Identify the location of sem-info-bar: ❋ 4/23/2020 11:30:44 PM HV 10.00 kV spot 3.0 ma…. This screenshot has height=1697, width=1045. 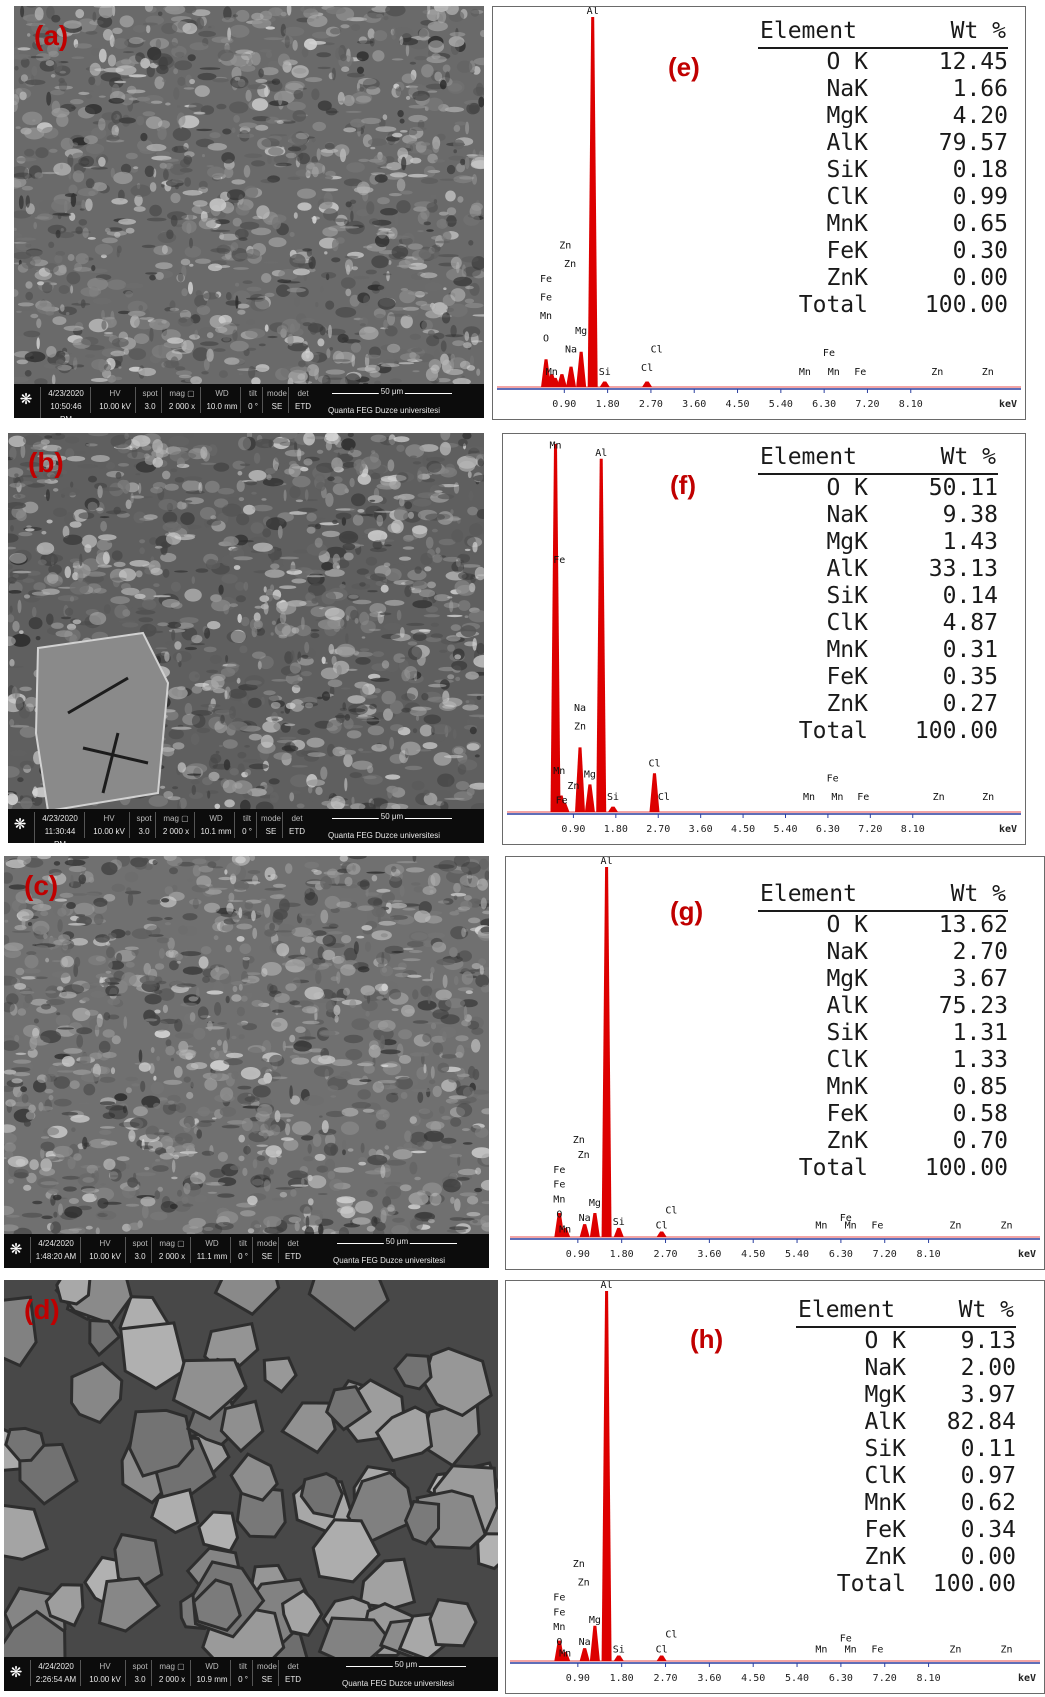
(246, 826).